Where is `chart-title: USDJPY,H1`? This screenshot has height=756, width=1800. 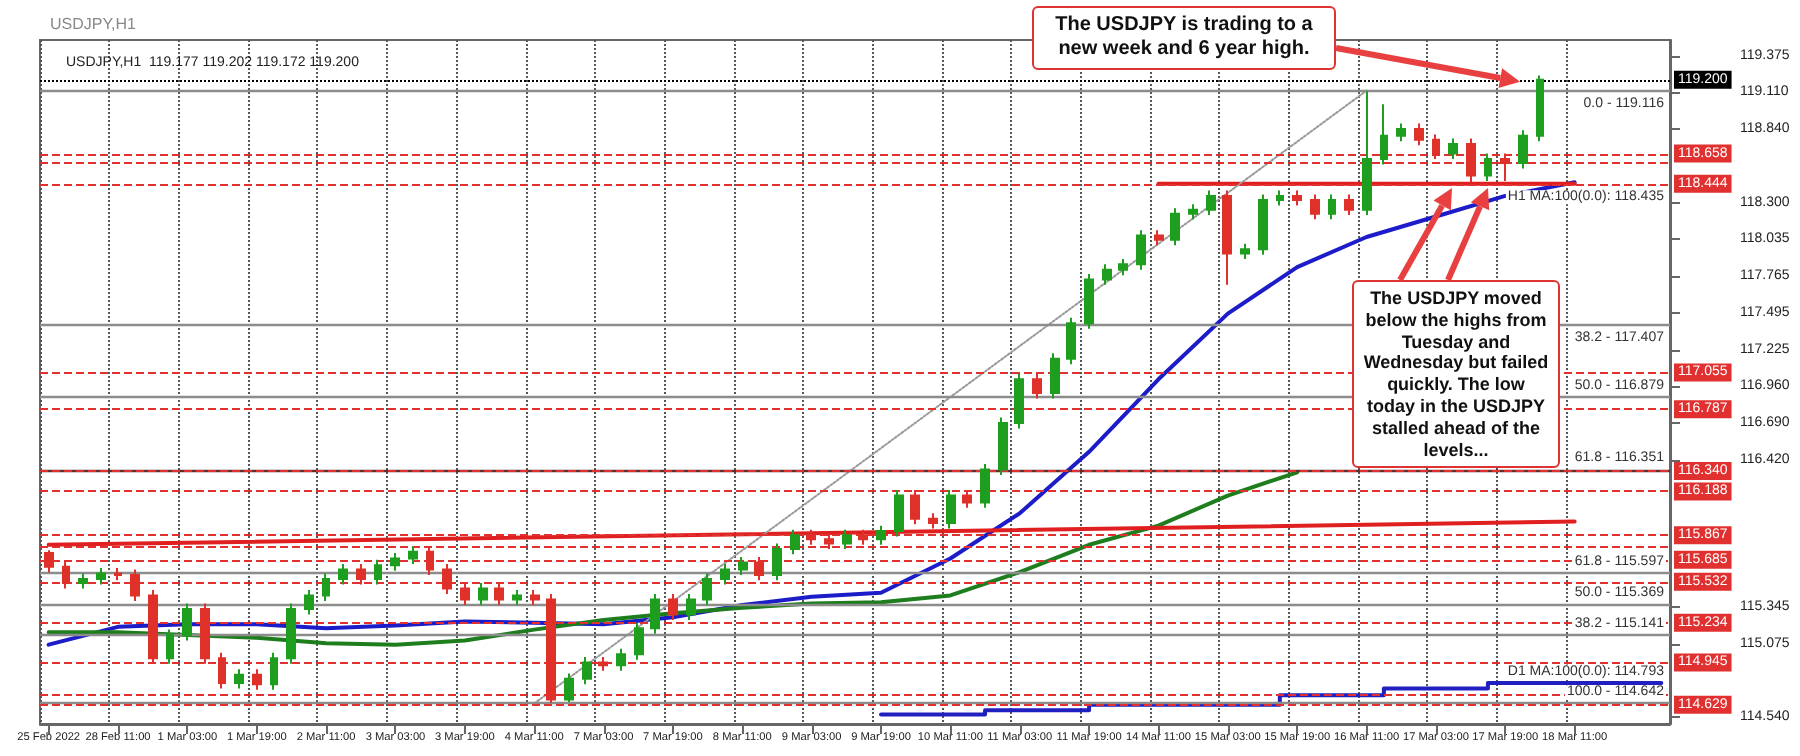
chart-title: USDJPY,H1 is located at coordinates (94, 24).